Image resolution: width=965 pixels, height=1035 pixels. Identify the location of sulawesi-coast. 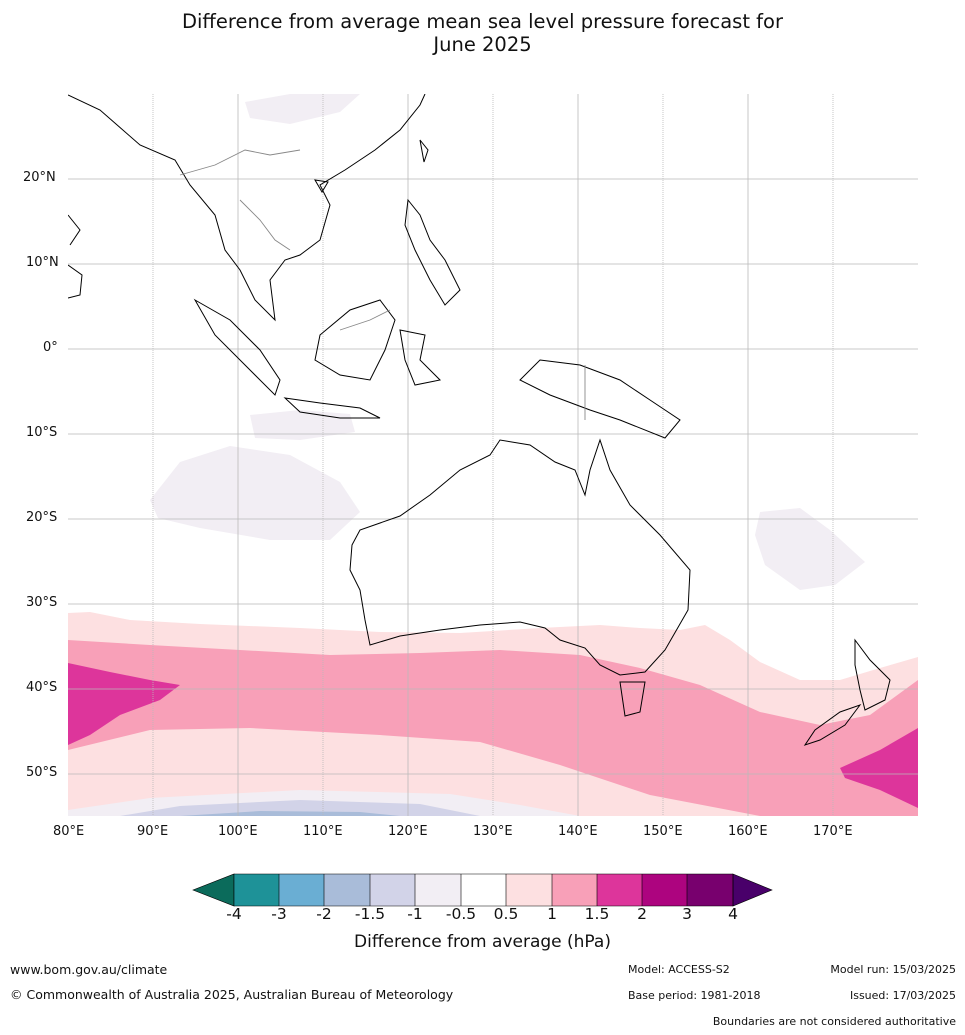
(420, 357).